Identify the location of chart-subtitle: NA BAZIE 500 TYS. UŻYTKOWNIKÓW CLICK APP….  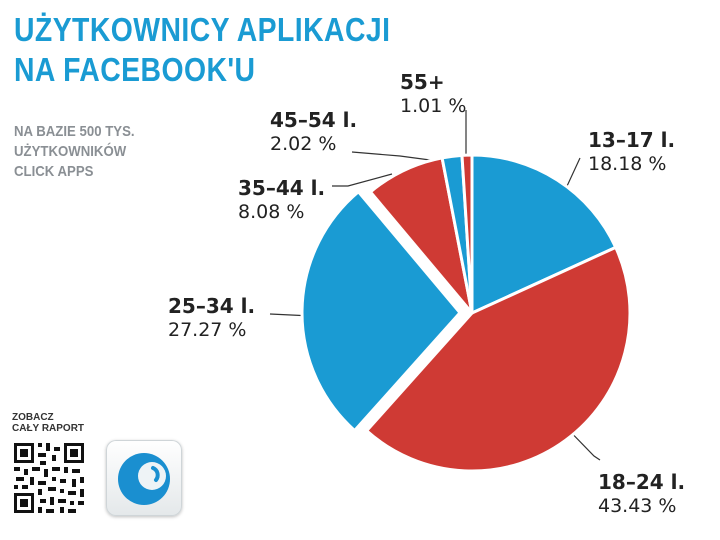
(74, 152).